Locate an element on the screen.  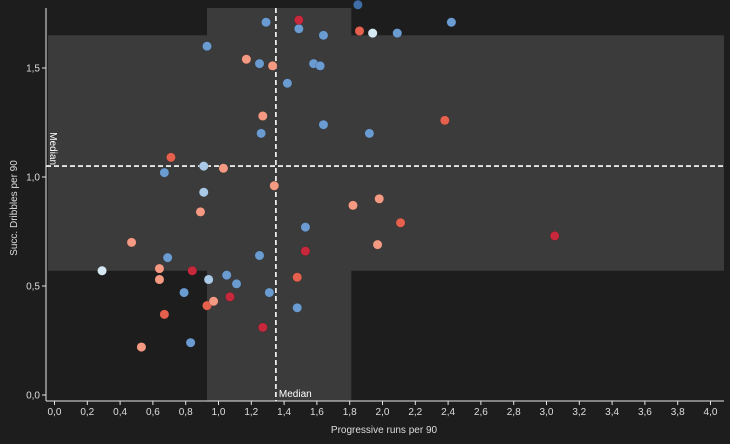
x-tick-label: 0,8 is located at coordinates (186, 412).